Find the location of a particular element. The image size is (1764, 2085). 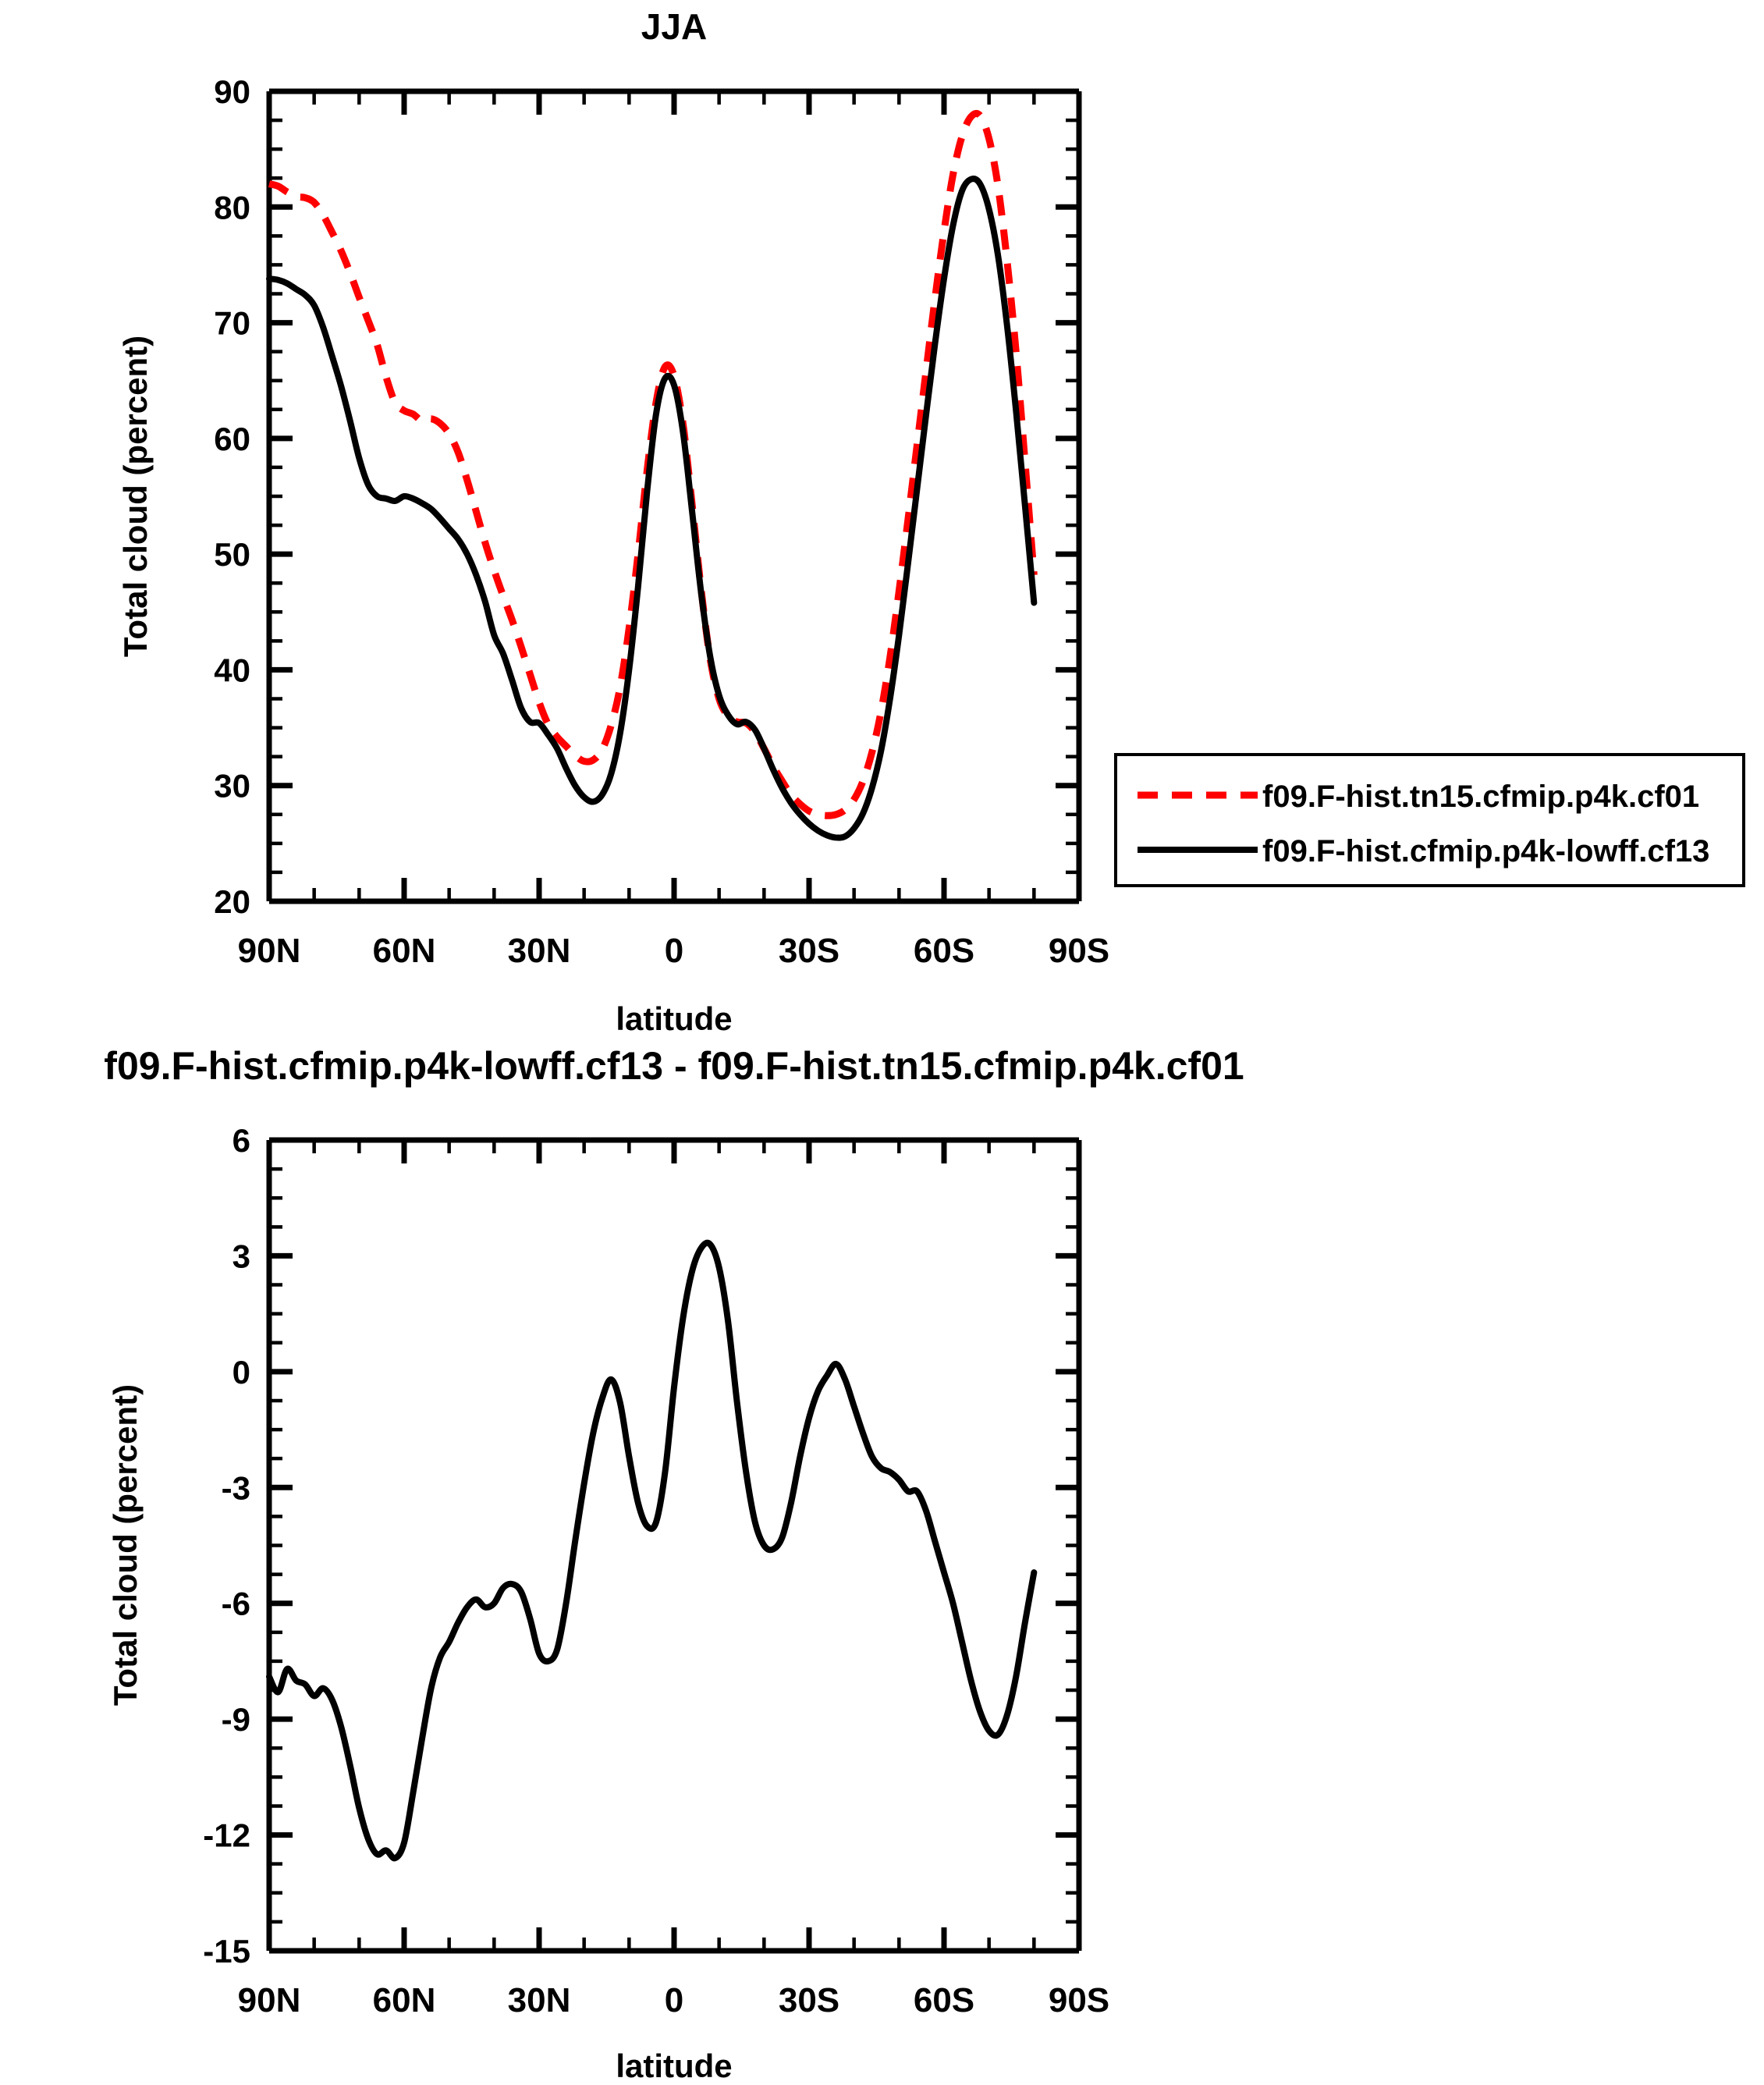

difference-panel-series is located at coordinates (652, 1550).